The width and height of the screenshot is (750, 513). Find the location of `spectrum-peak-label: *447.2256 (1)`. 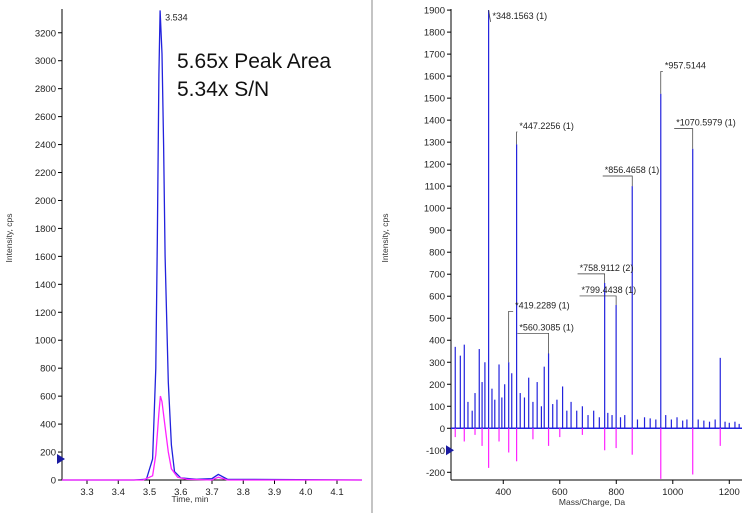

spectrum-peak-label: *447.2256 (1) is located at coordinates (546, 126).